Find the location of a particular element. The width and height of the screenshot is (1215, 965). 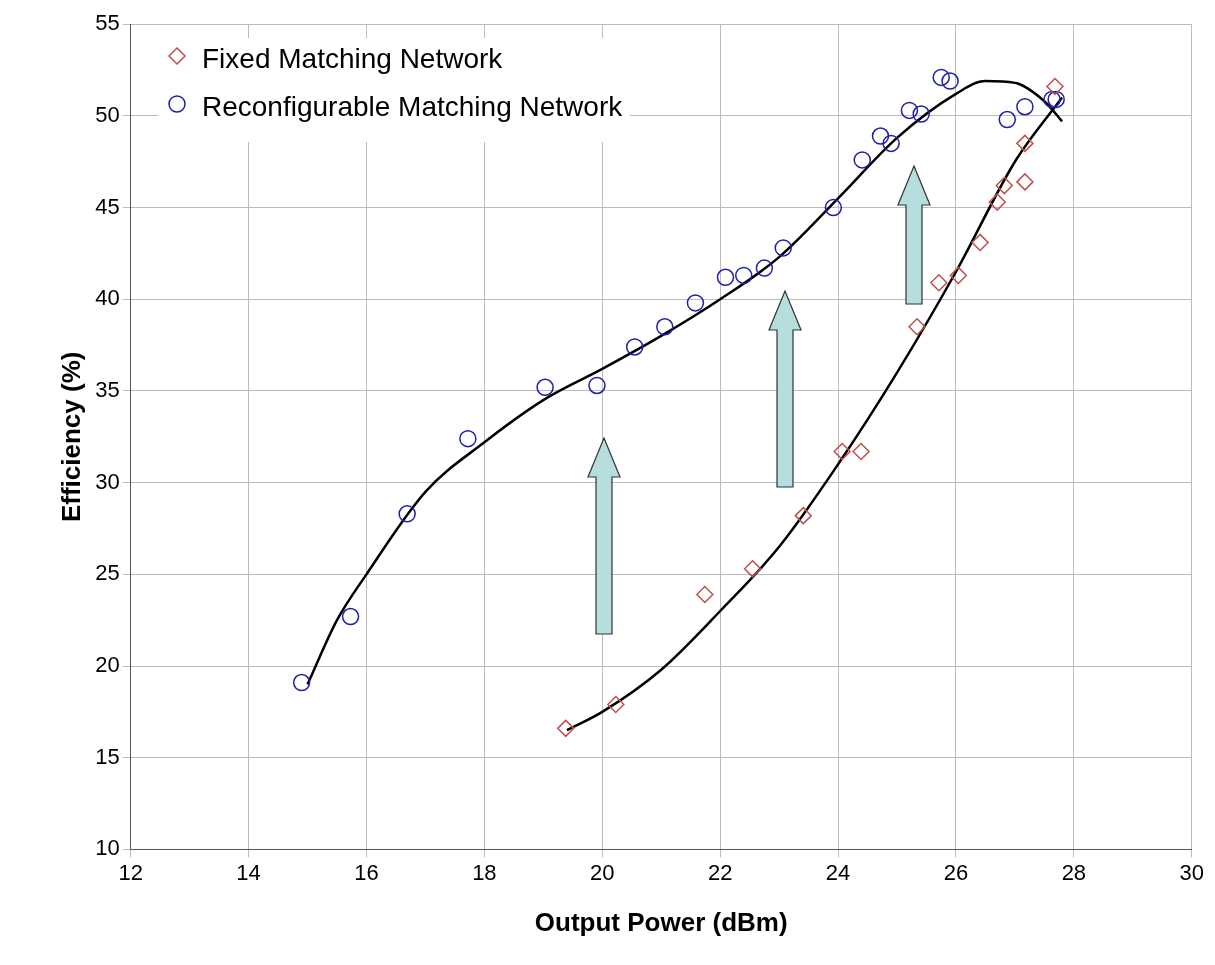

y-tick-label: 20 is located at coordinates (107, 665).